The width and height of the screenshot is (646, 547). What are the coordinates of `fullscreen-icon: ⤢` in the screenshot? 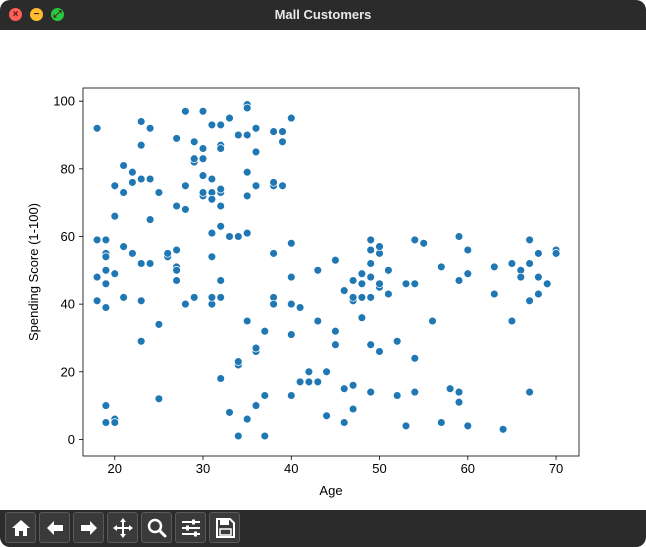 It's located at (57, 14).